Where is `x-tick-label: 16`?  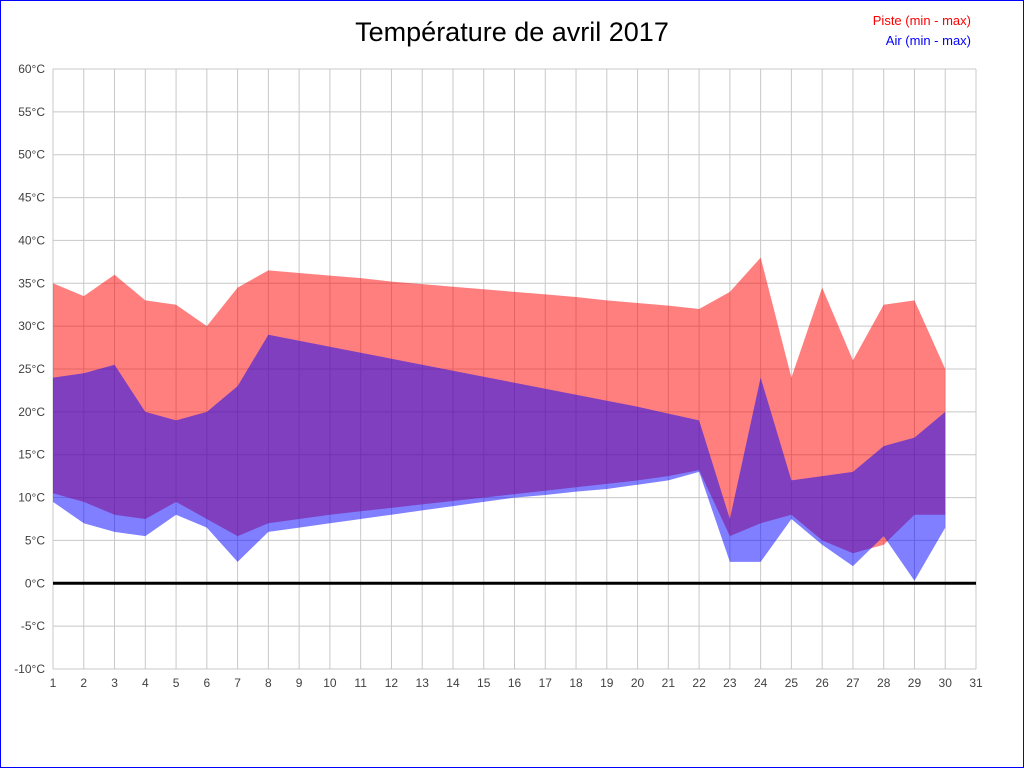 x-tick-label: 16 is located at coordinates (515, 683).